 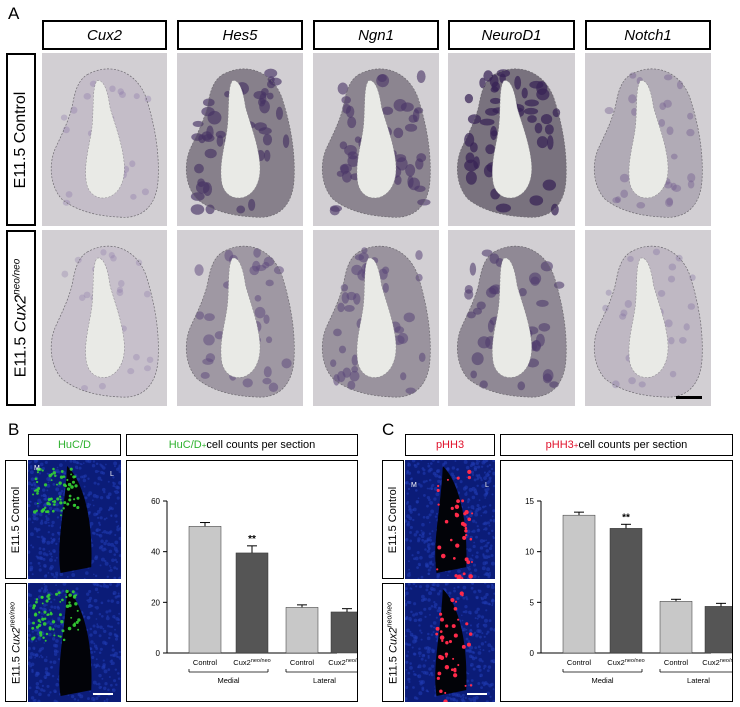 What do you see at coordinates (104, 35) in the screenshot?
I see `gene-header-cux2: Cux2` at bounding box center [104, 35].